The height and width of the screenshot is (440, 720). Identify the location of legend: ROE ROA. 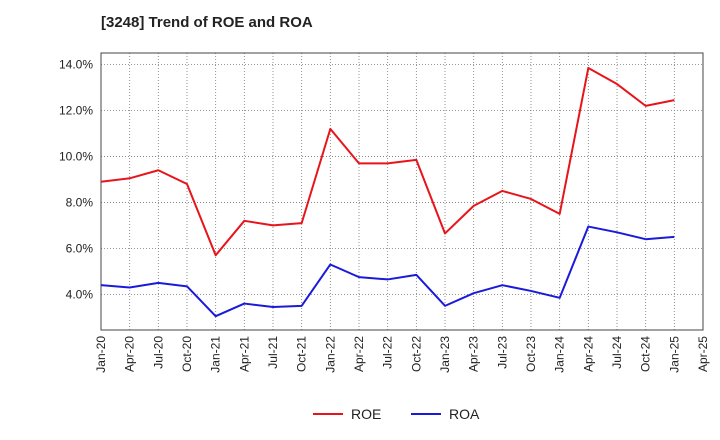
(396, 414).